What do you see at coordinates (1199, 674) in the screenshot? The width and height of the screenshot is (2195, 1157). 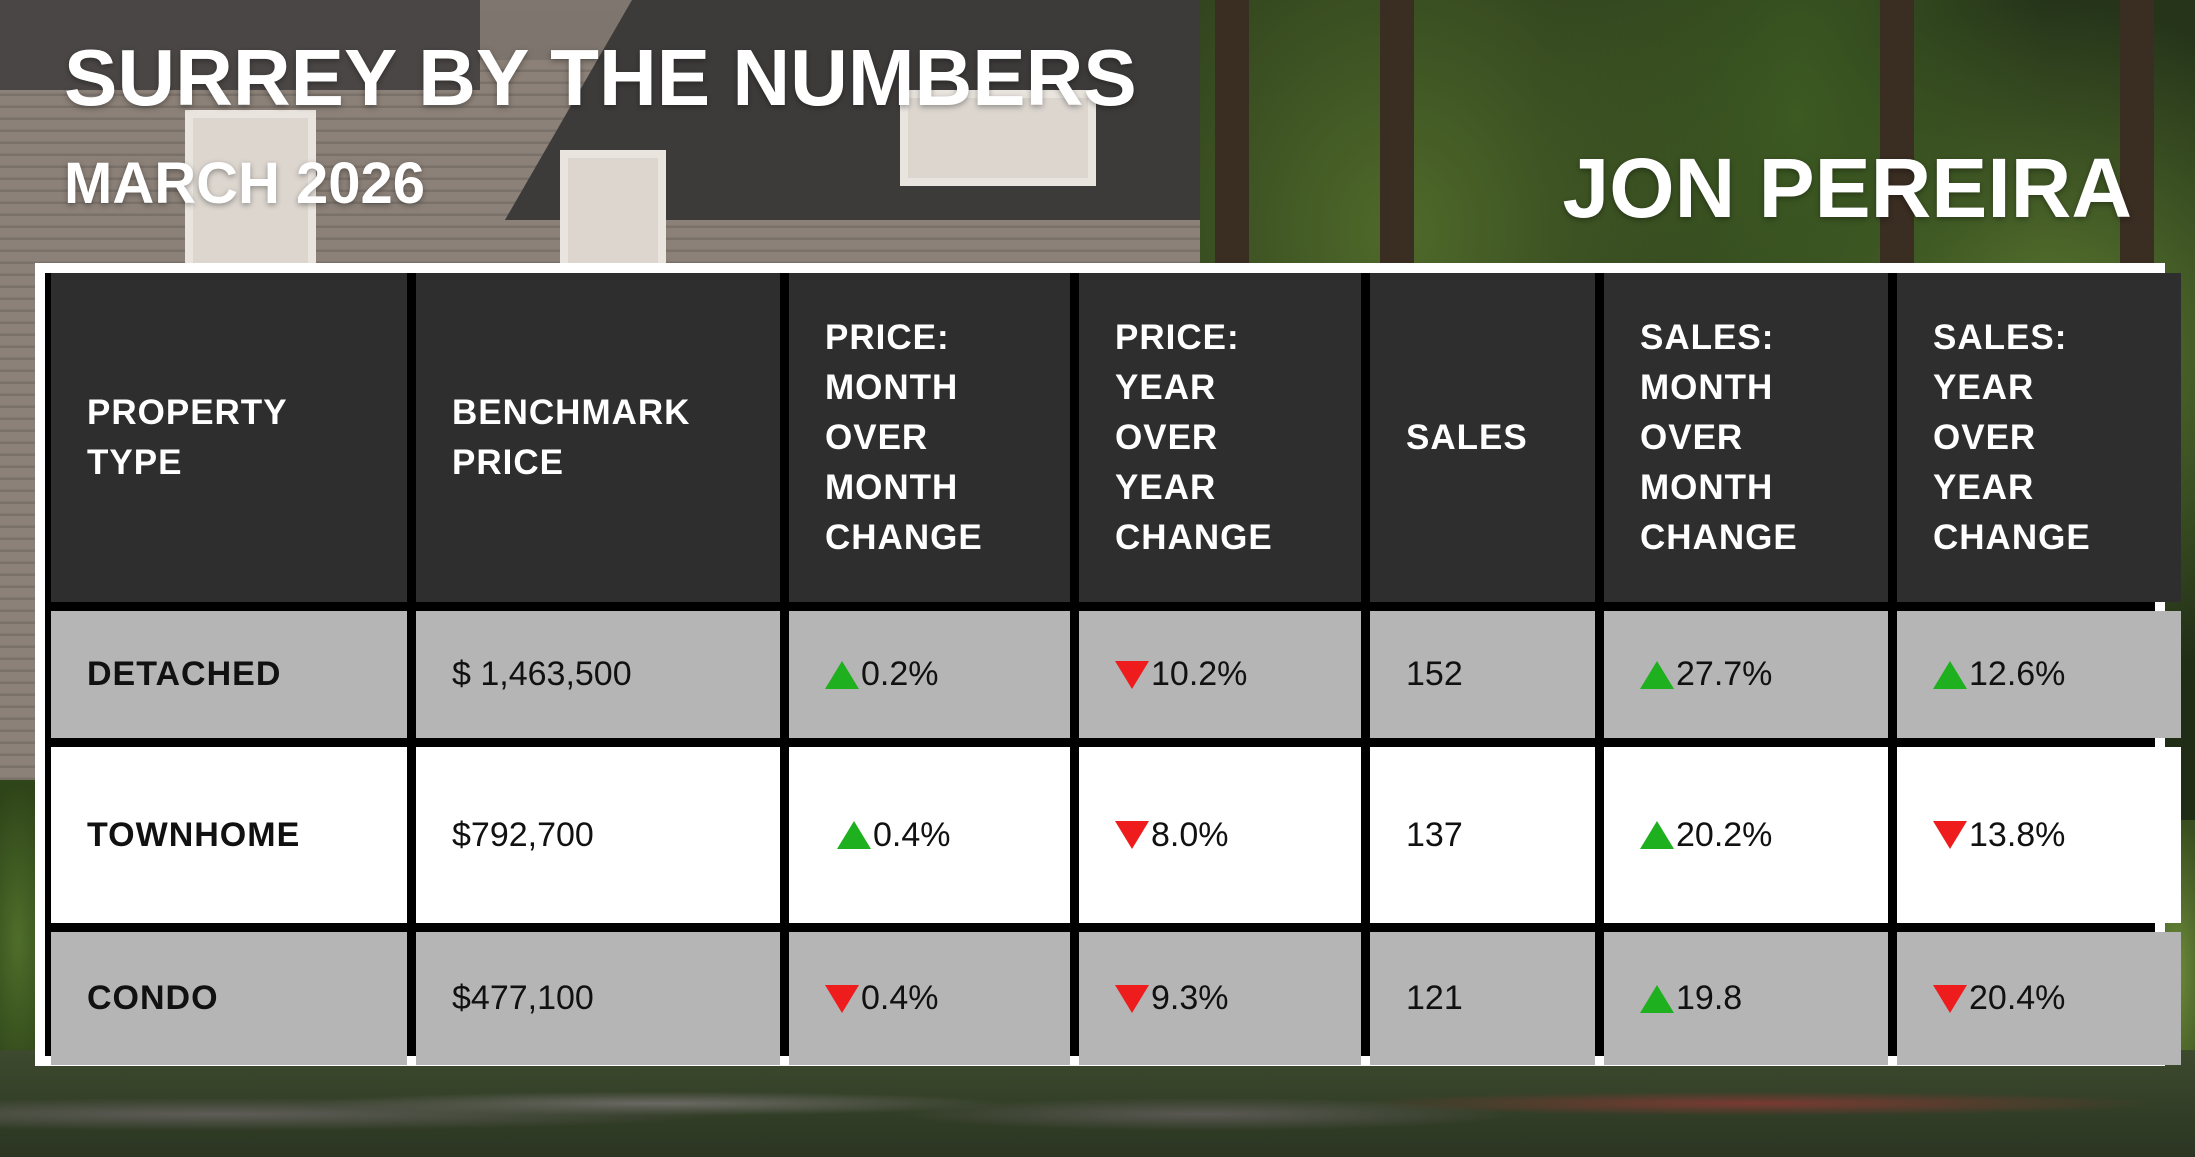 I see `row-detached-price-yoy-value: 10.2%` at bounding box center [1199, 674].